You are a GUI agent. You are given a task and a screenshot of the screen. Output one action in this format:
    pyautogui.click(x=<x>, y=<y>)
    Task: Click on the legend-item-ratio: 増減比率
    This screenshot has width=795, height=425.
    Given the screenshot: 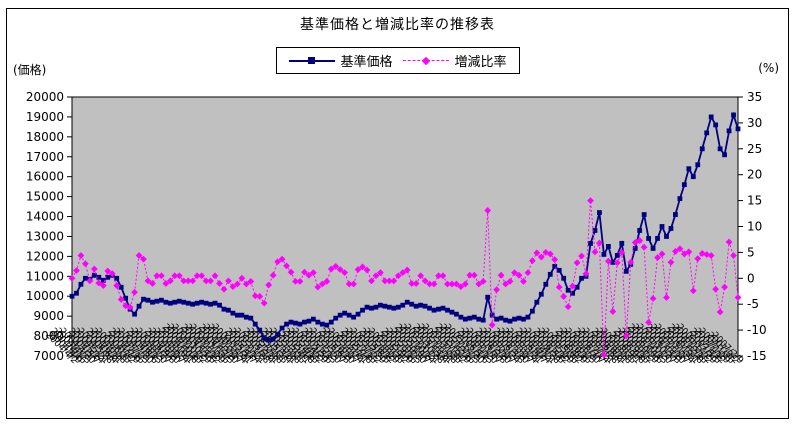 What is the action you would take?
    pyautogui.click(x=454, y=60)
    